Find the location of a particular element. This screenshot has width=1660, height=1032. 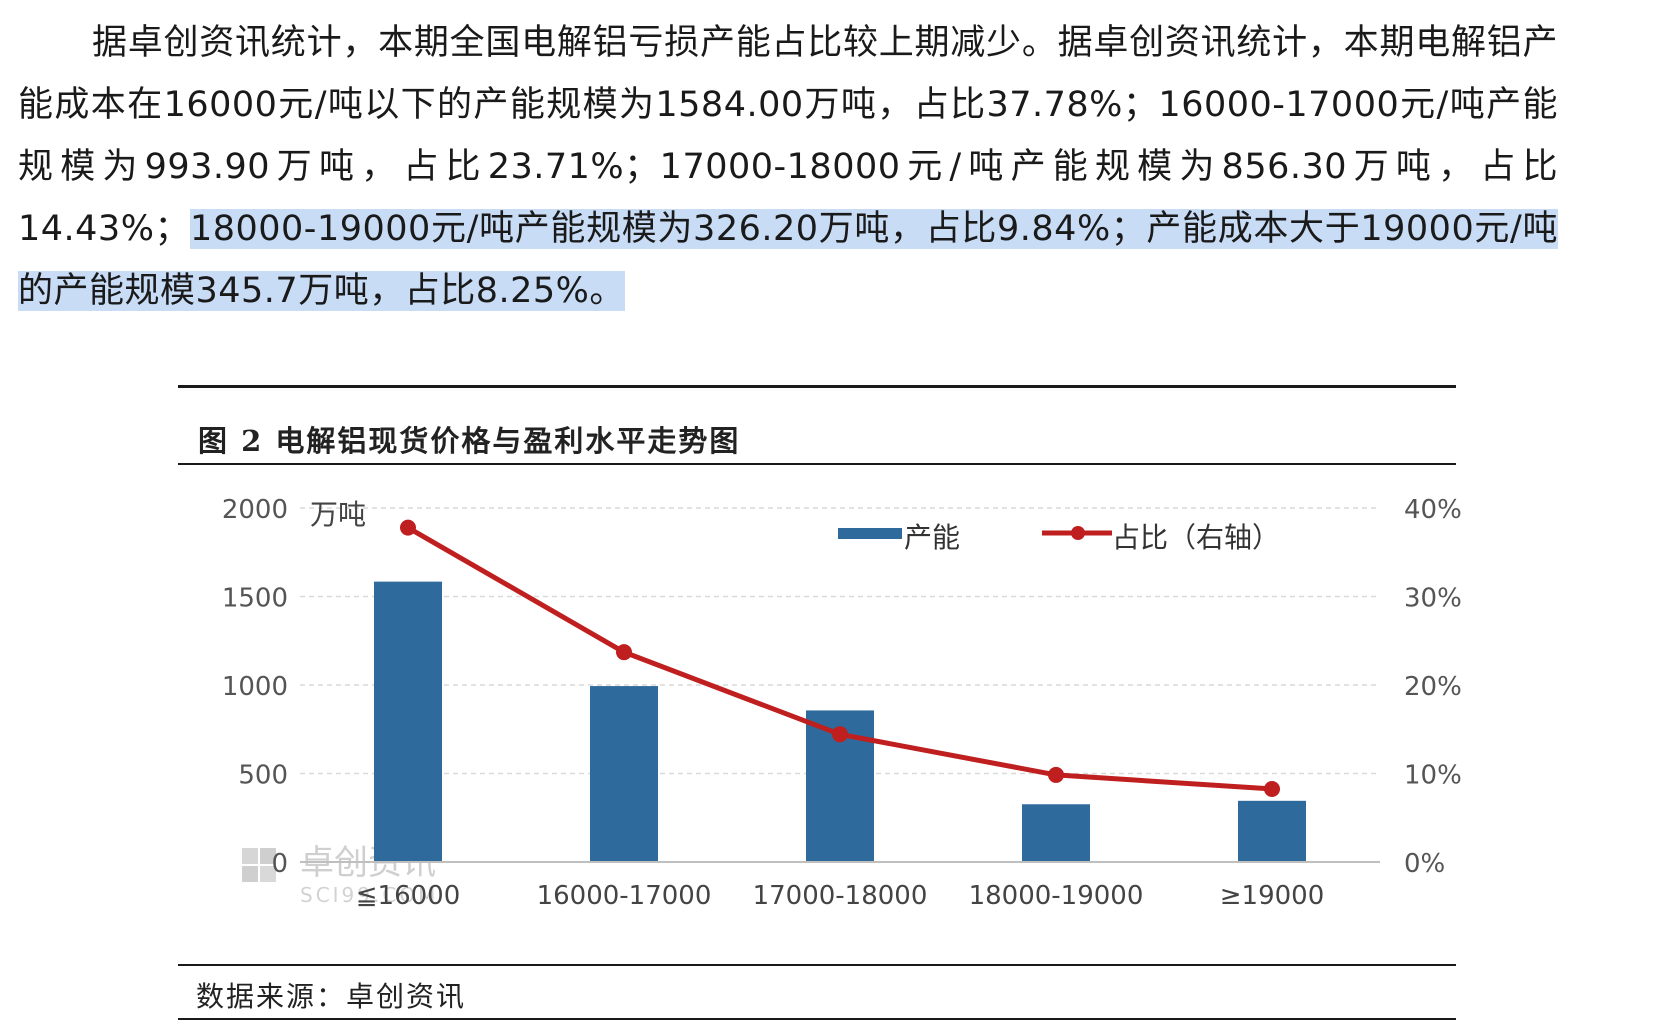

x-tick-label: 17000-18000 is located at coordinates (840, 896).